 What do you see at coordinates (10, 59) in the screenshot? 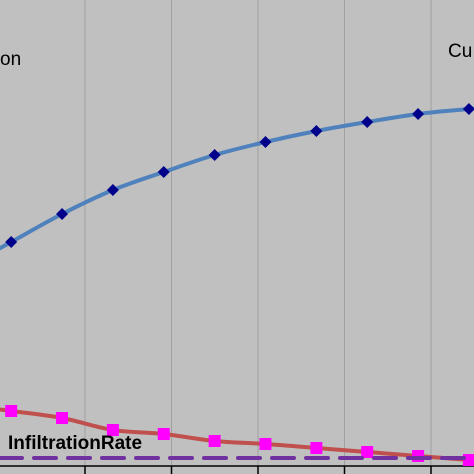
I see `left-annotation: on` at bounding box center [10, 59].